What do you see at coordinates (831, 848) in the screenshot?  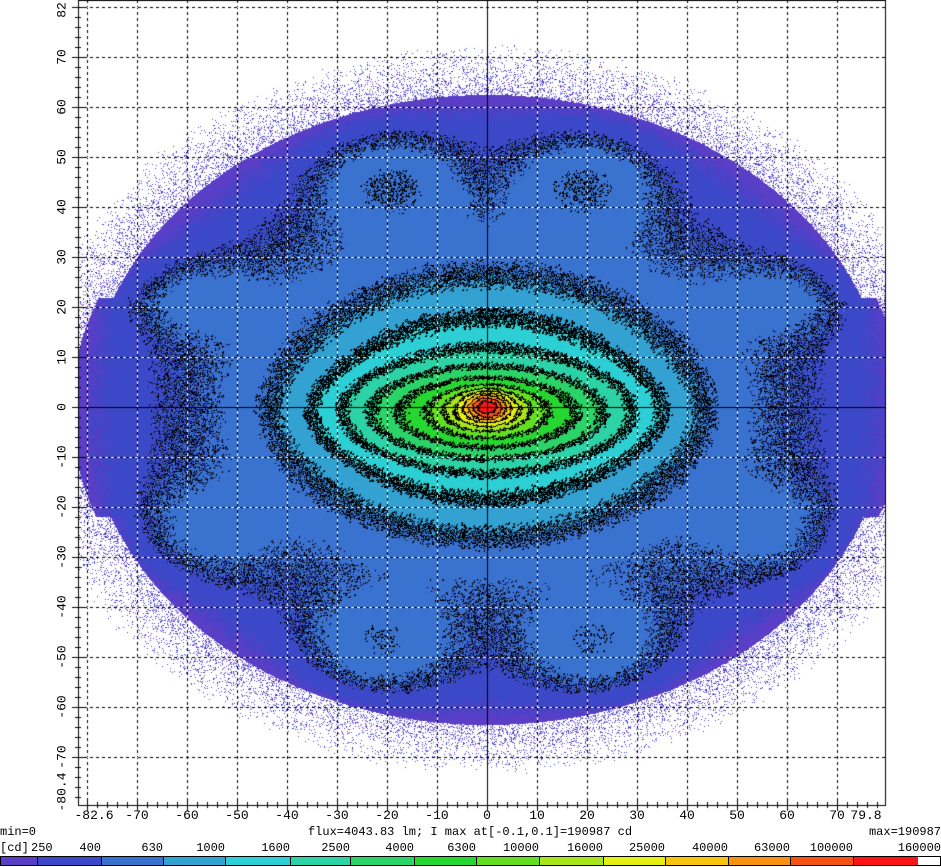 I see `colorbar-label: 100000` at bounding box center [831, 848].